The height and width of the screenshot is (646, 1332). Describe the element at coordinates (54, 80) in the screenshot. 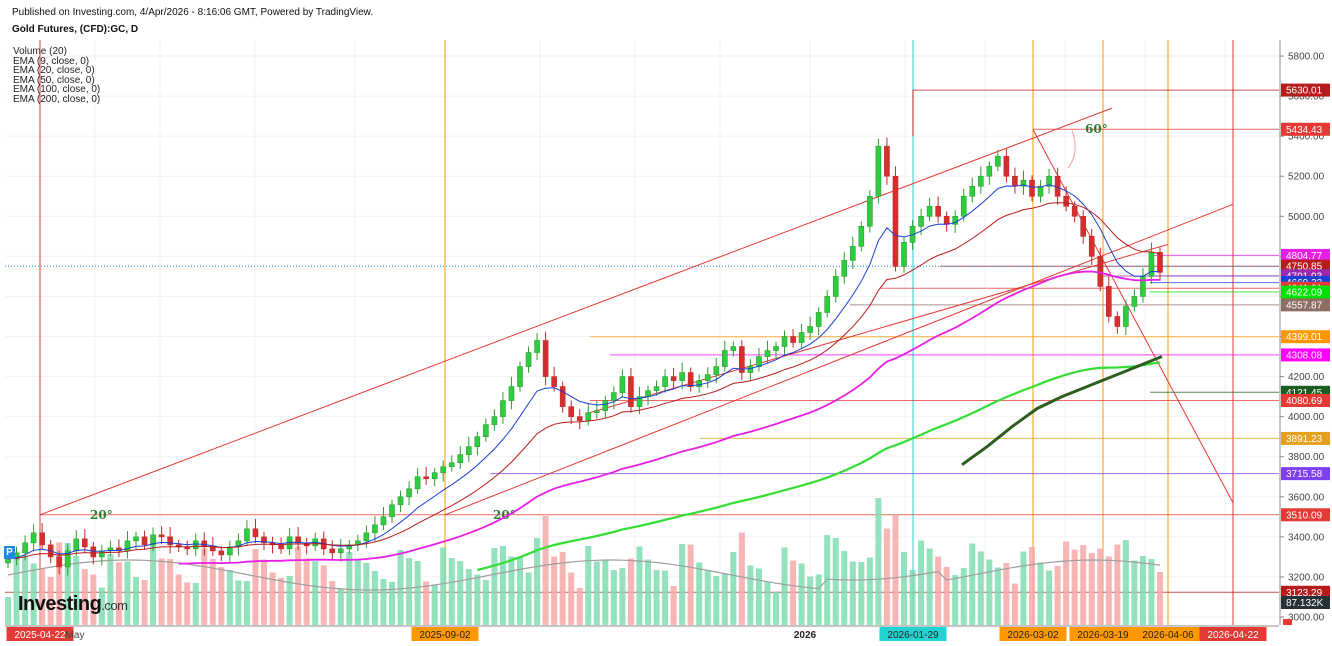

I see `legend-ema-50: EMA (50, close, 0)` at that location.